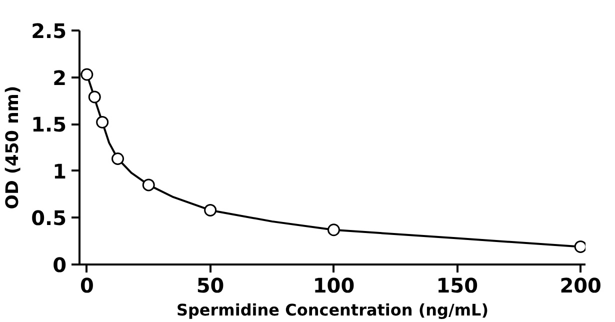 The image size is (615, 322). I want to click on y-tick-label: 1.5, so click(49, 124).